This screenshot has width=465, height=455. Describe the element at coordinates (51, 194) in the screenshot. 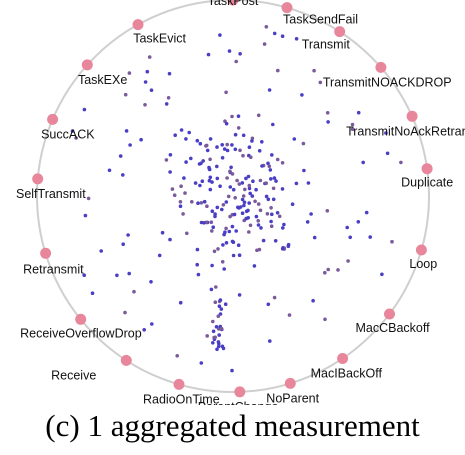

I see `node-label-selftransmit: SelfTransmit` at that location.